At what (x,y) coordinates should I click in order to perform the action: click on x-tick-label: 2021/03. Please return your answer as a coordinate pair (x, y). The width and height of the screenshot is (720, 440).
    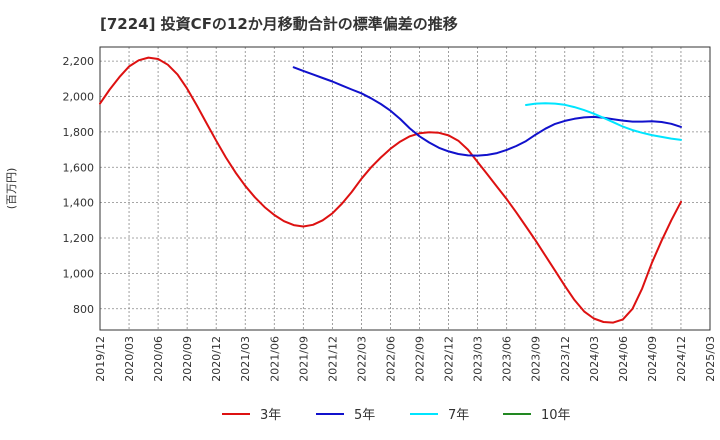
    Looking at the image, I should click on (245, 359).